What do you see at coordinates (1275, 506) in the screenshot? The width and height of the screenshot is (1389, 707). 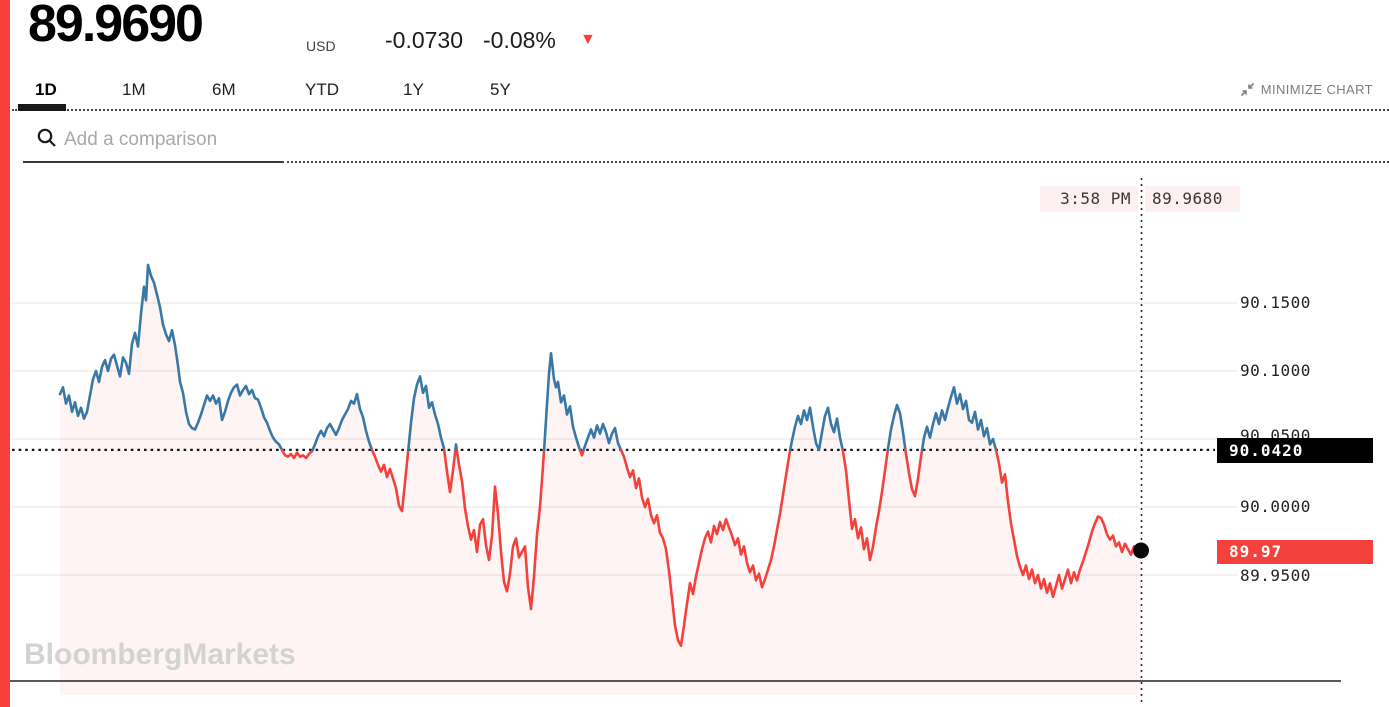 I see `ytick-90-0000: 90.0000` at bounding box center [1275, 506].